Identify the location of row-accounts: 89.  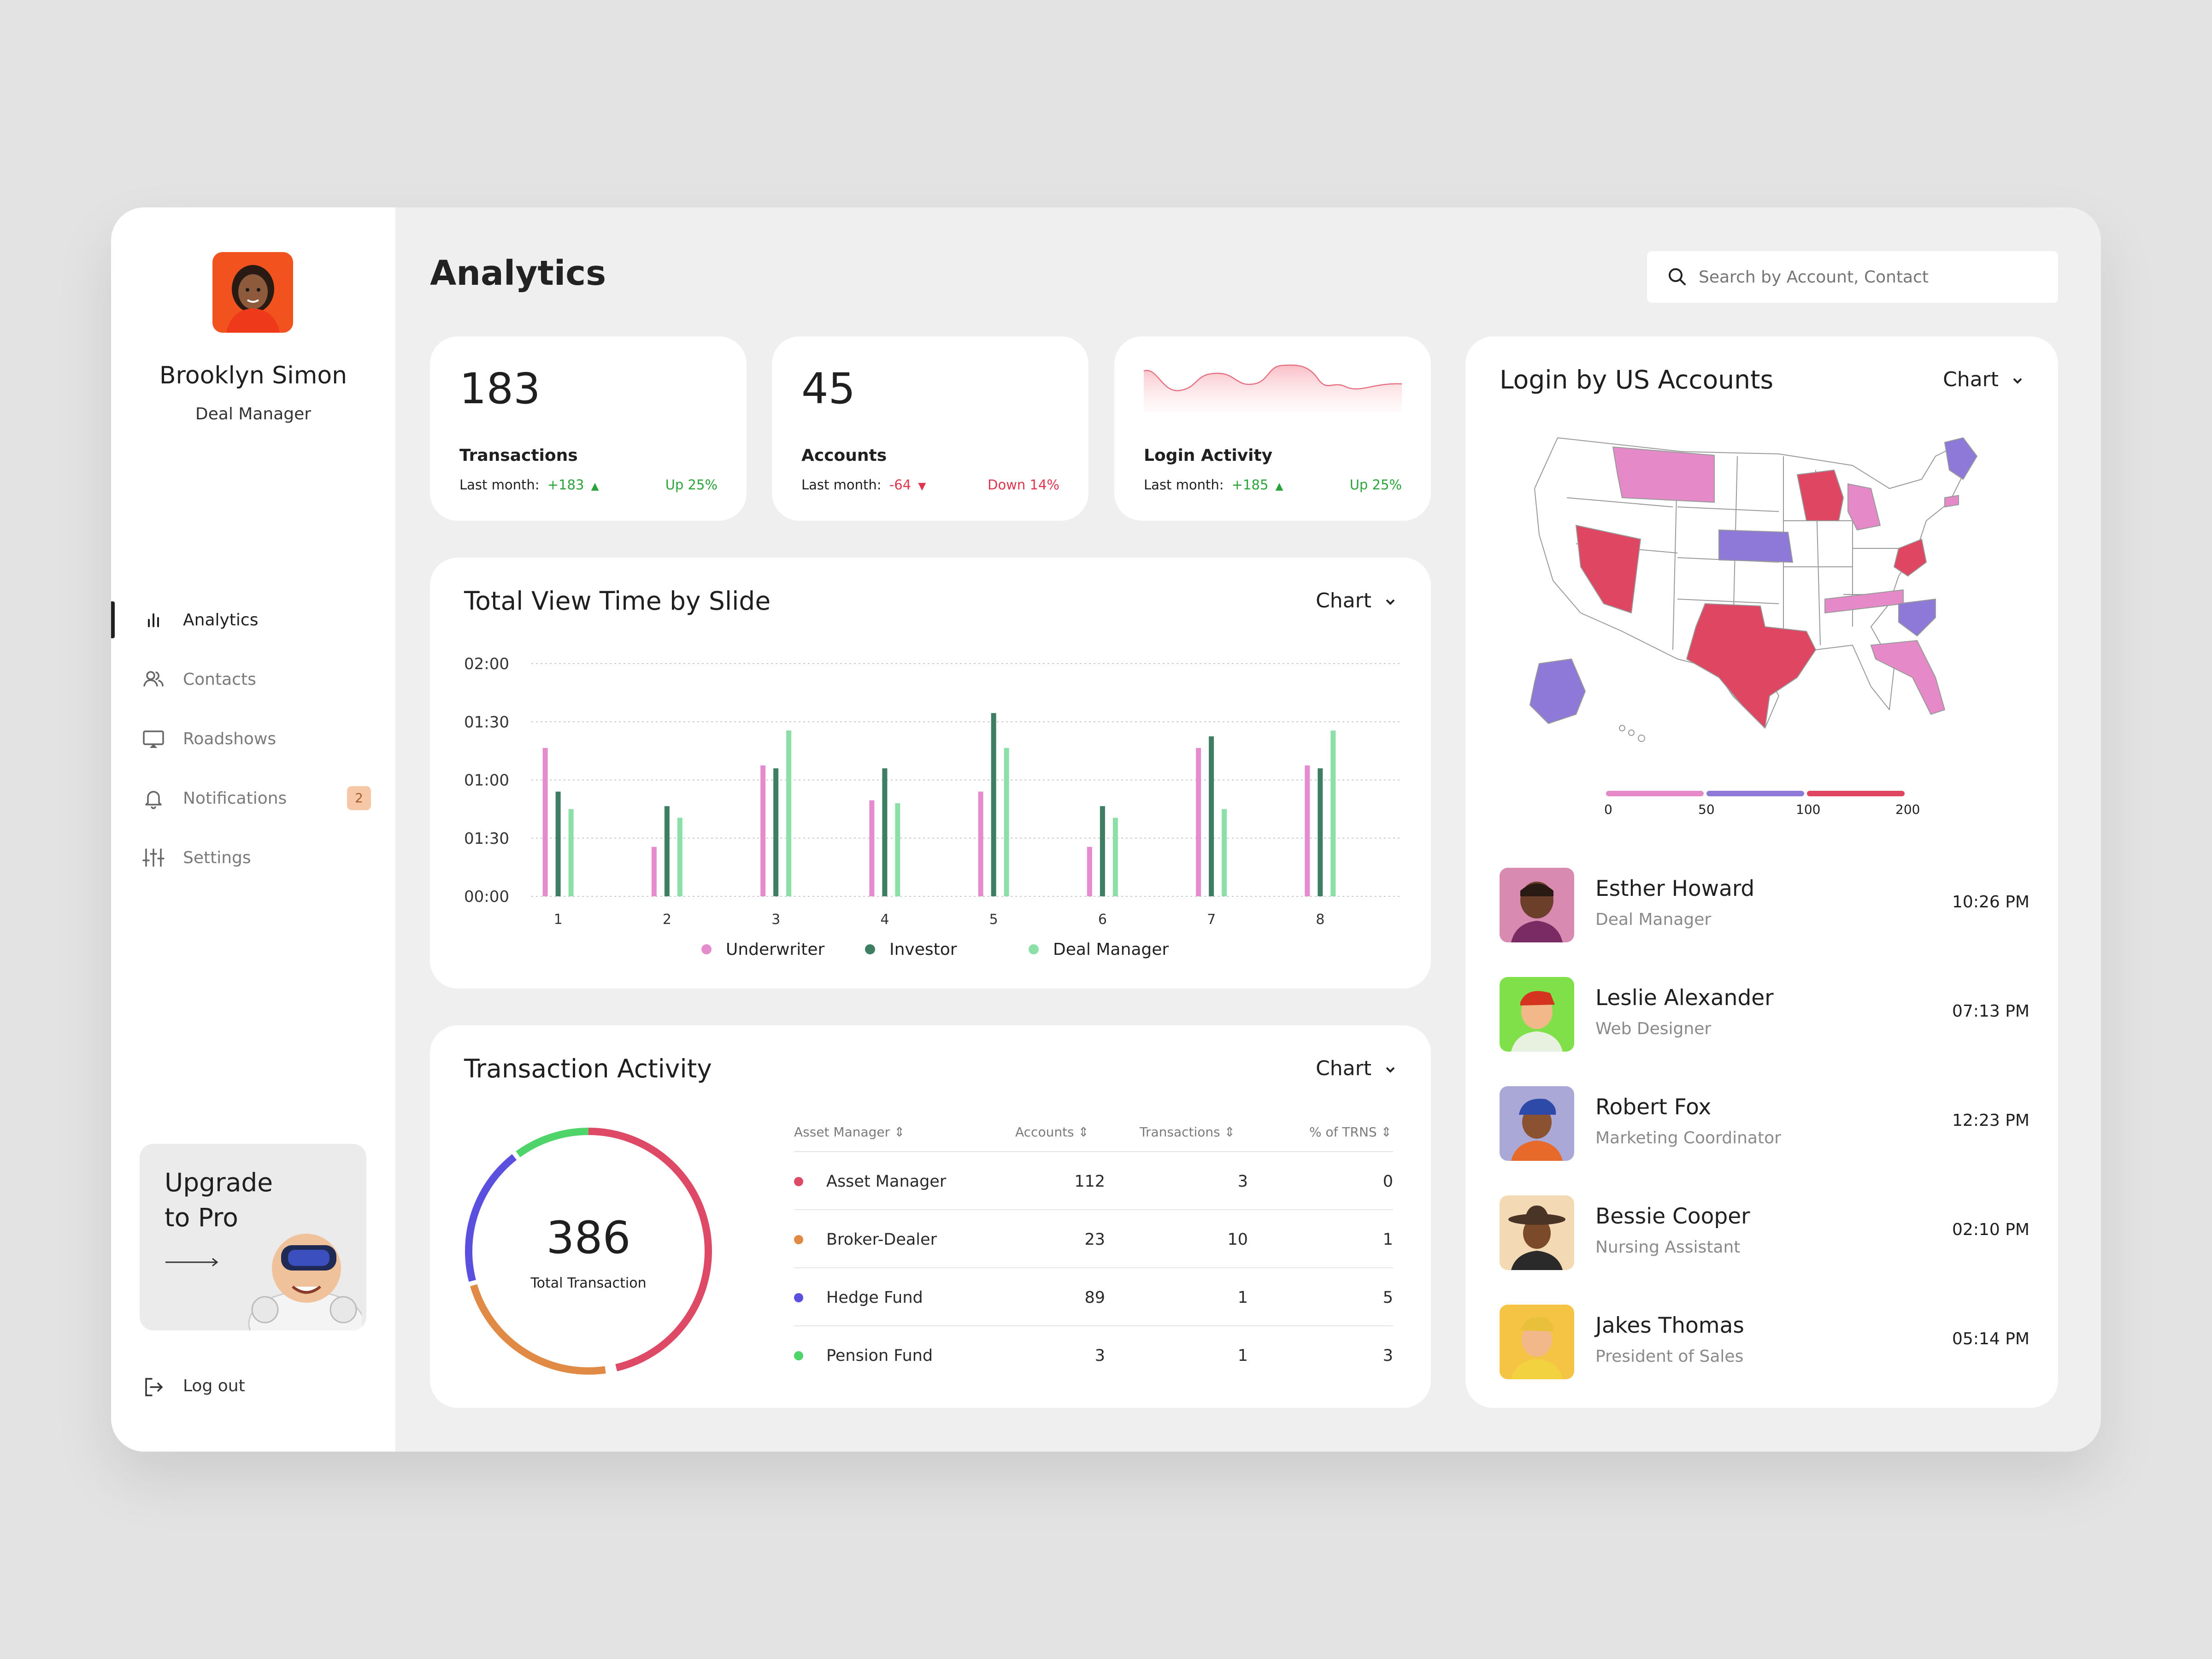
(1094, 1297).